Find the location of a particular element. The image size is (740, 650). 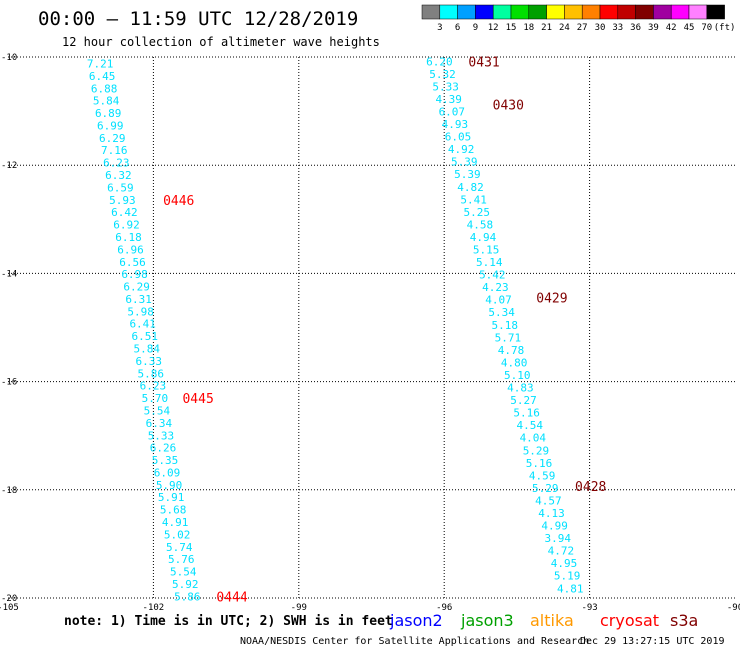

color-scale-label: 21 is located at coordinates (546, 28).